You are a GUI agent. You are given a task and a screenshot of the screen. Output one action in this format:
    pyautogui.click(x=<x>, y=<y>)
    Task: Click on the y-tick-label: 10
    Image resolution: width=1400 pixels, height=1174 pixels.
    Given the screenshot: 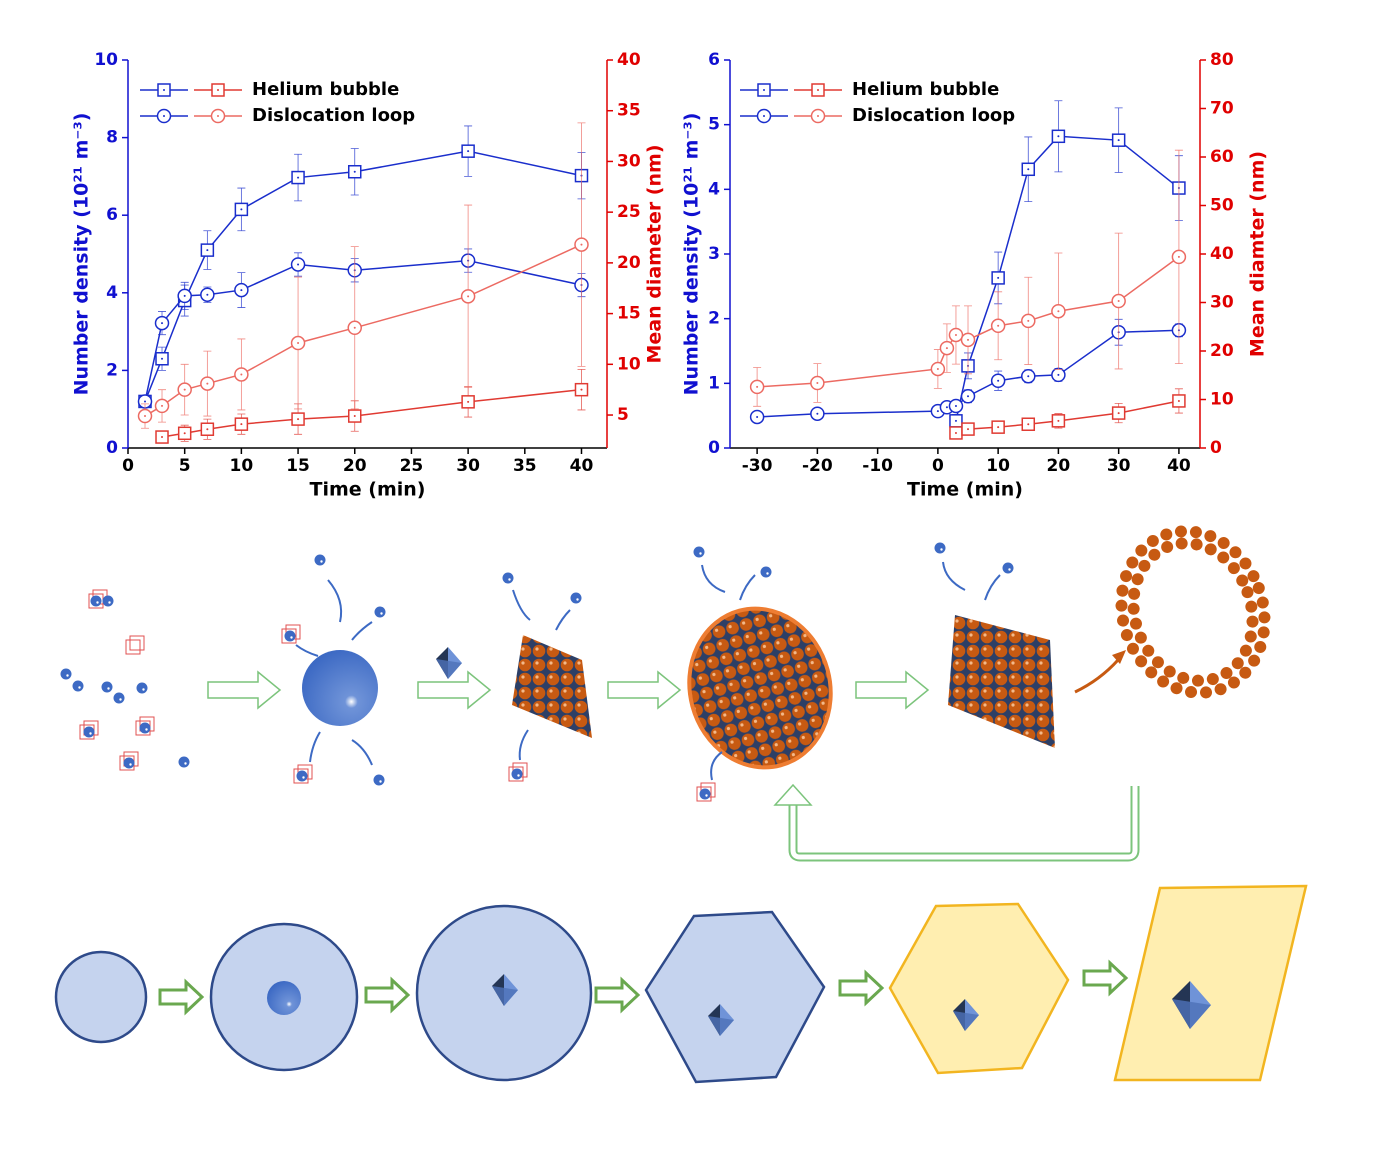 What is the action you would take?
    pyautogui.click(x=106, y=60)
    